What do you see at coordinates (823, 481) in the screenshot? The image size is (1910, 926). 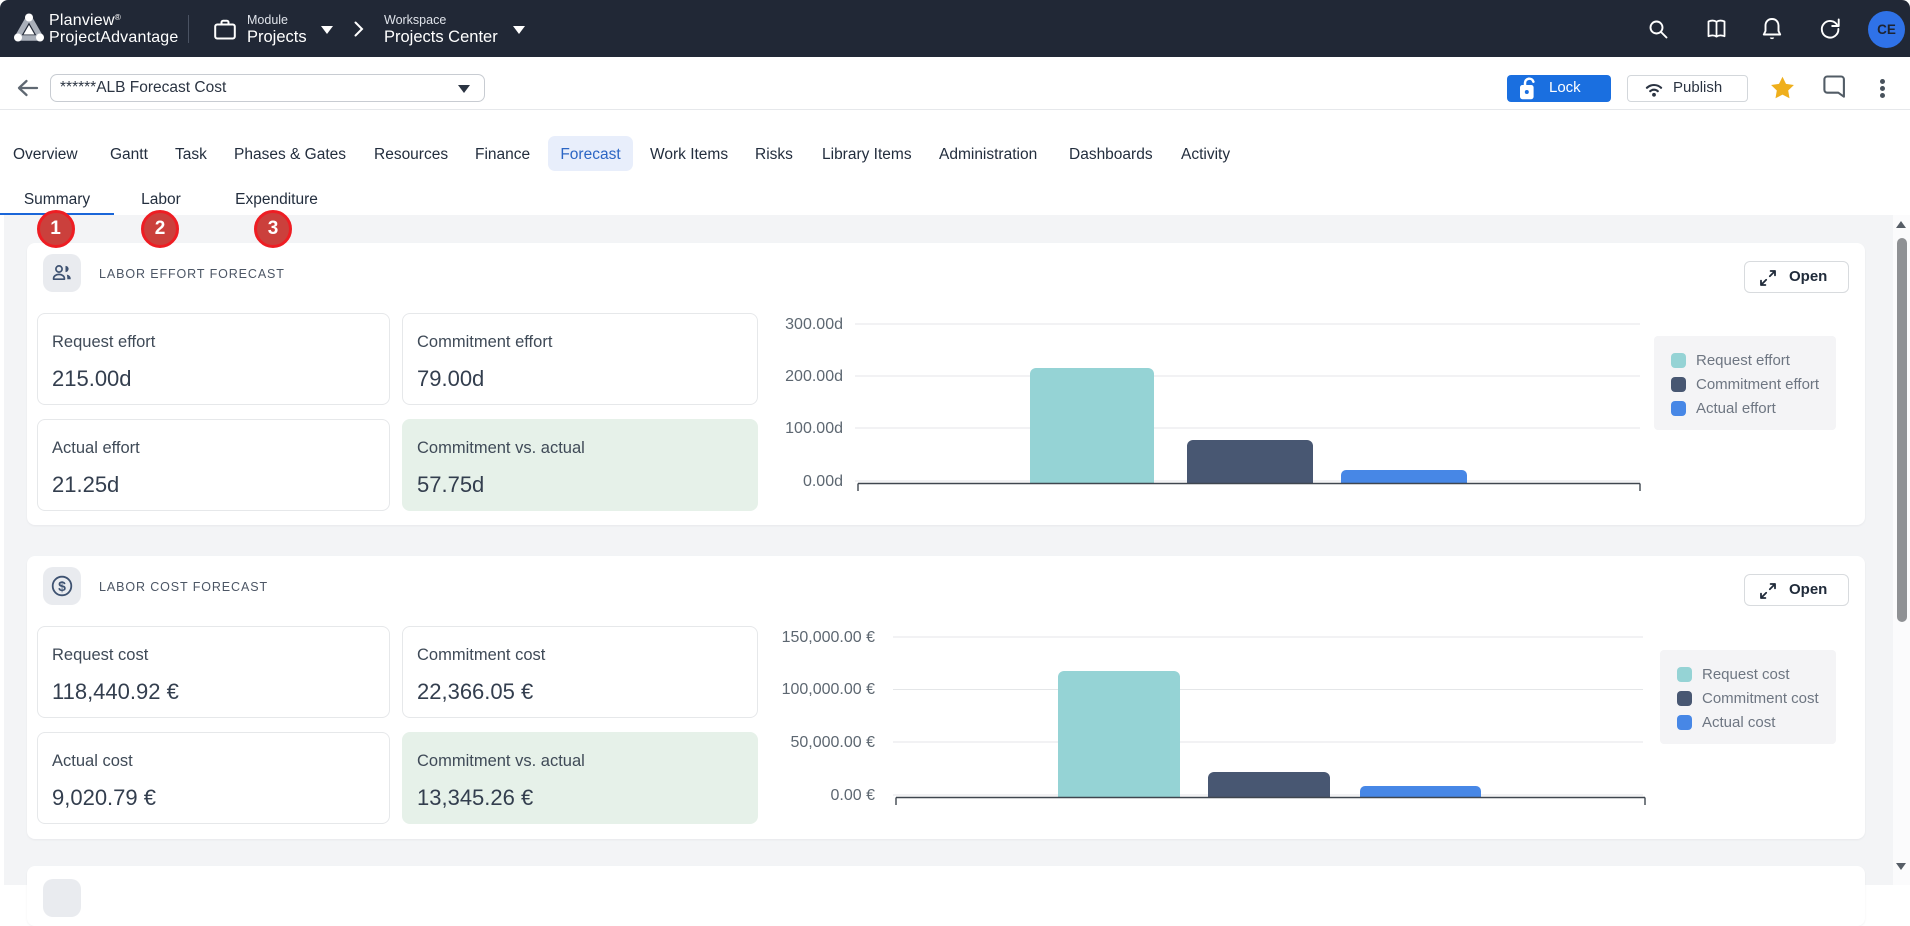 I see `svg-text: 0.00d` at bounding box center [823, 481].